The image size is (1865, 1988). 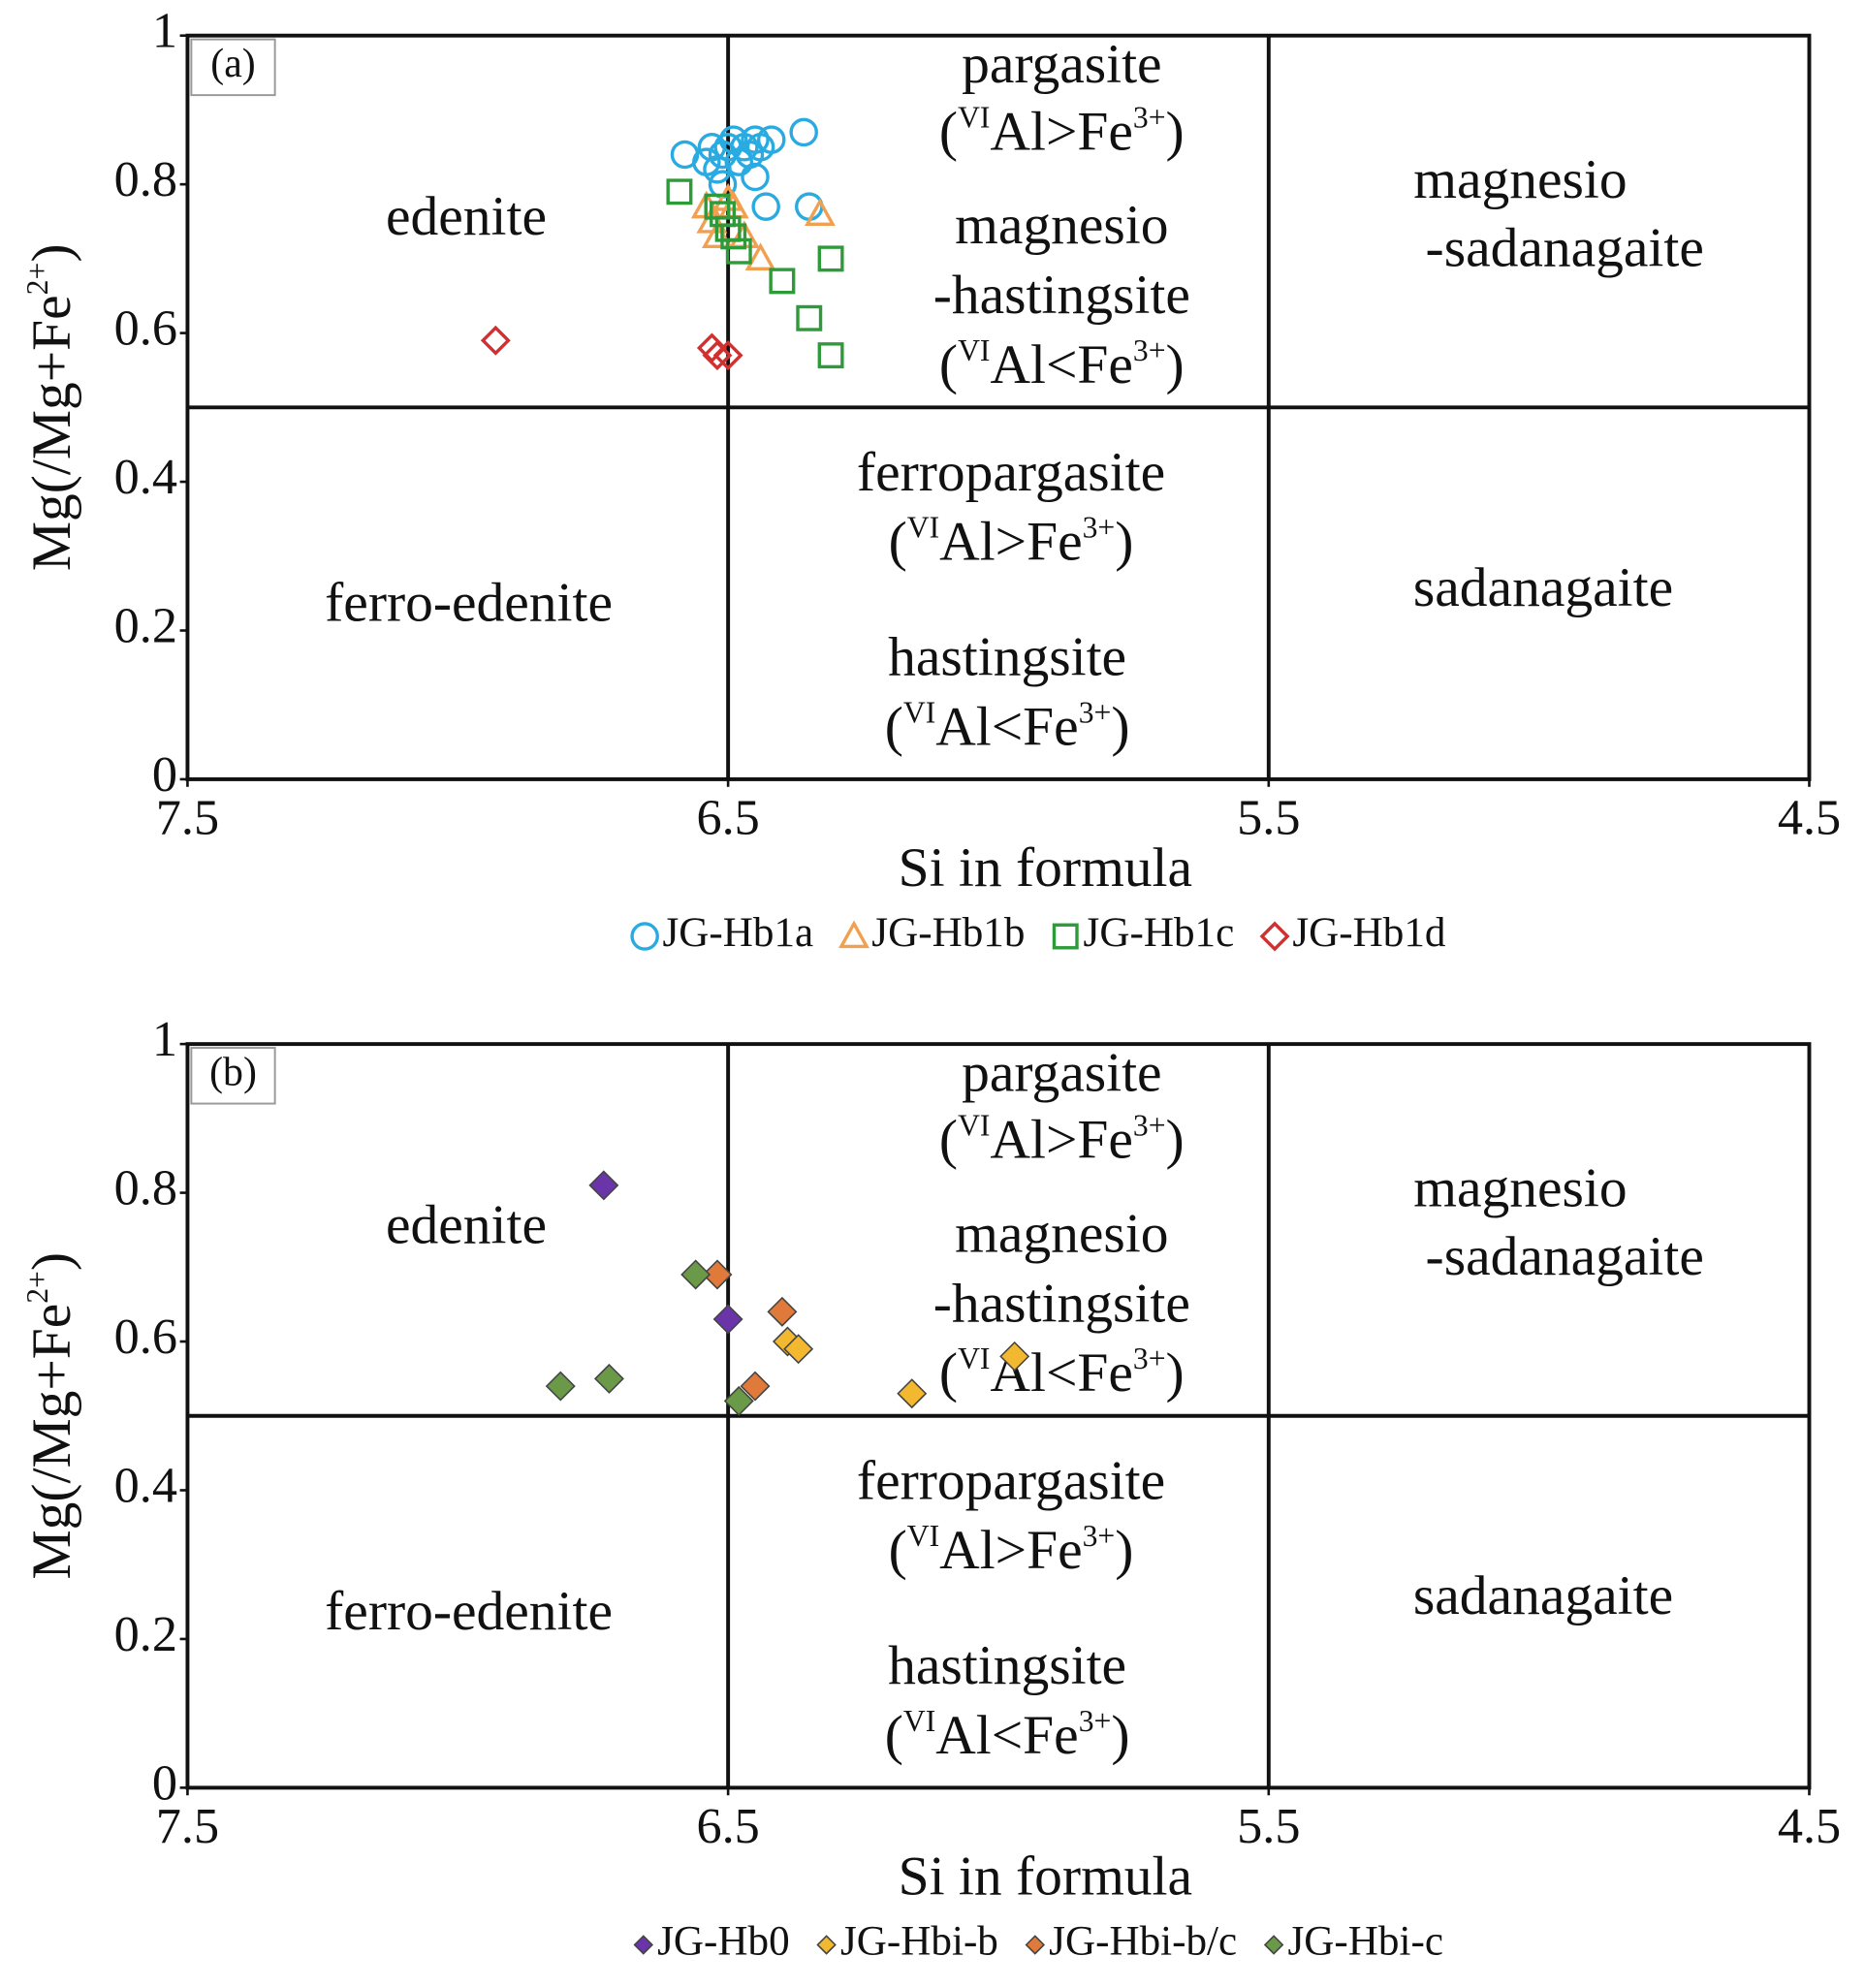 I want to click on legend: JG-Hb1a JG-Hb1b JG-Hb1c JG-Hb1d, so click(x=1038, y=933).